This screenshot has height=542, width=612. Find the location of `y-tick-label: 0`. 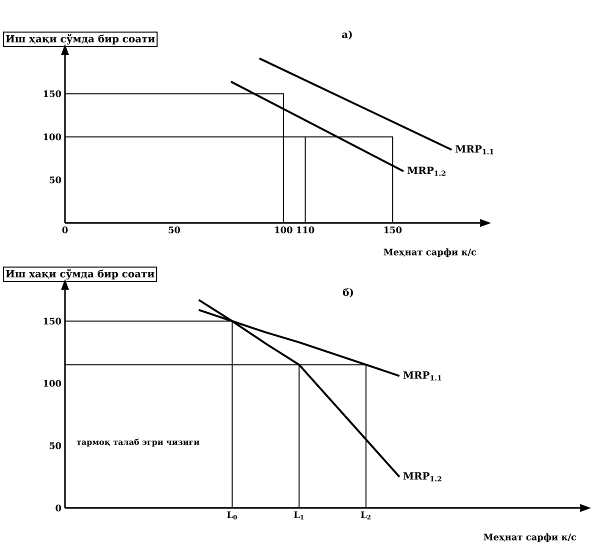

y-tick-label: 0 is located at coordinates (59, 508).